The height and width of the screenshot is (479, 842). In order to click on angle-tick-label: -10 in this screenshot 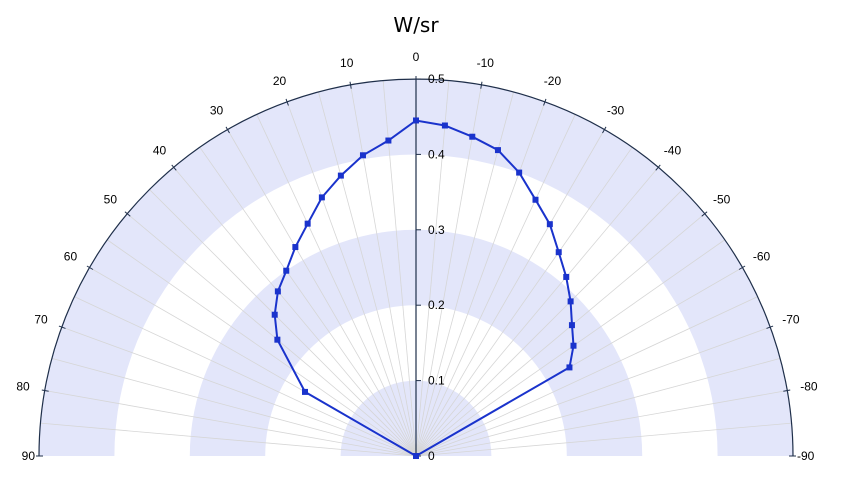, I will do `click(486, 63)`.